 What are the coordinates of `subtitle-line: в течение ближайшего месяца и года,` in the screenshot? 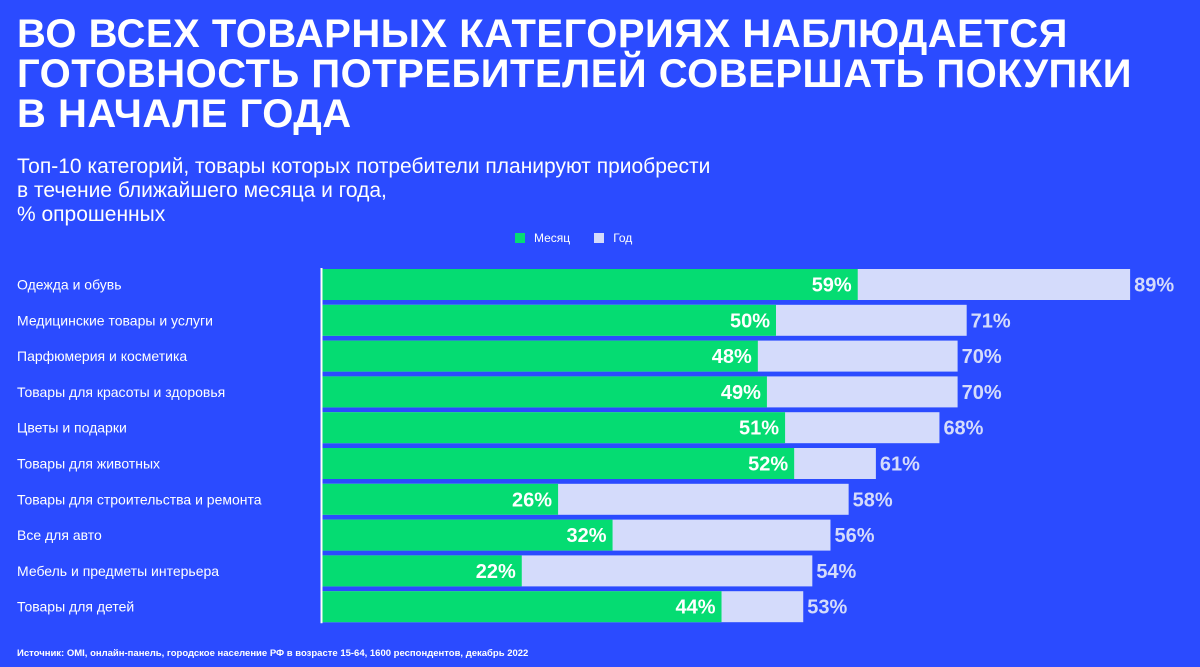 It's located at (202, 190).